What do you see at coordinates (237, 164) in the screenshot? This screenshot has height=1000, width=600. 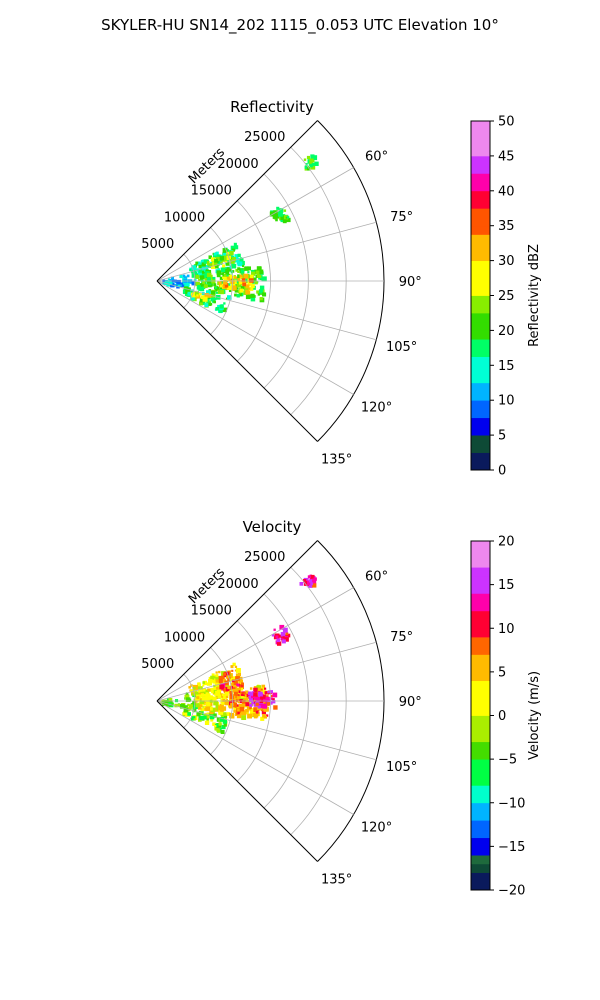 I see `range-tick-label: 20000` at bounding box center [237, 164].